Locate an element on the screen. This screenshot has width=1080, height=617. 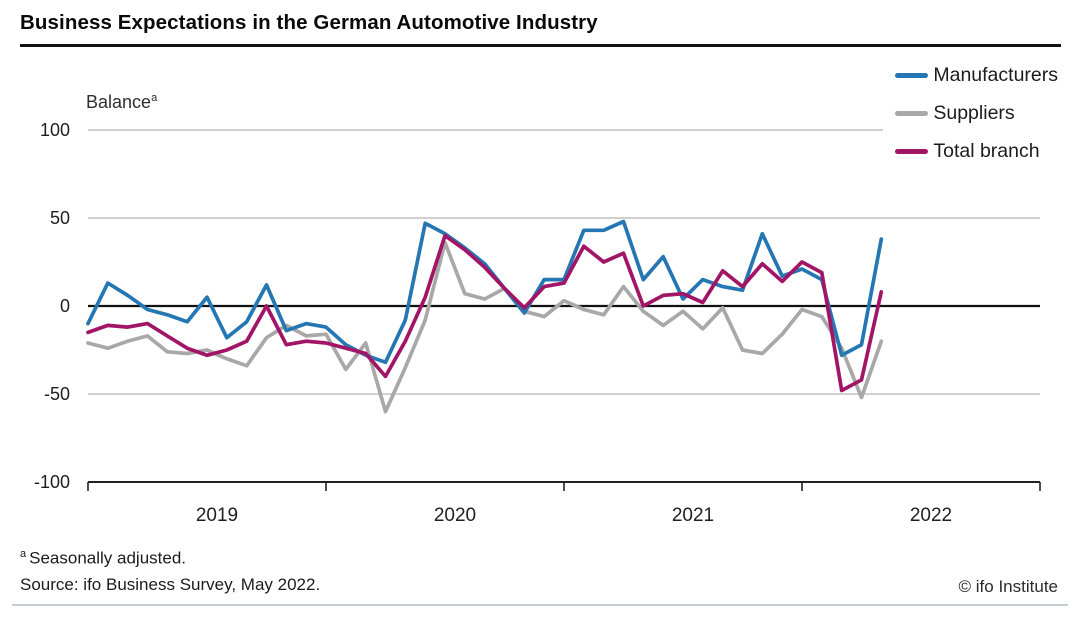
legend-item-manufacturers: Manufacturers is located at coordinates (976, 75).